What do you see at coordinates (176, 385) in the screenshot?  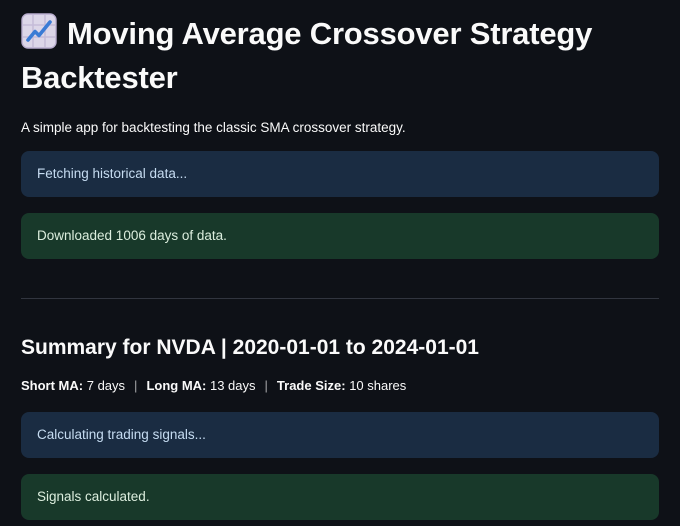 I see `param-long-ma-label: Long MA:` at bounding box center [176, 385].